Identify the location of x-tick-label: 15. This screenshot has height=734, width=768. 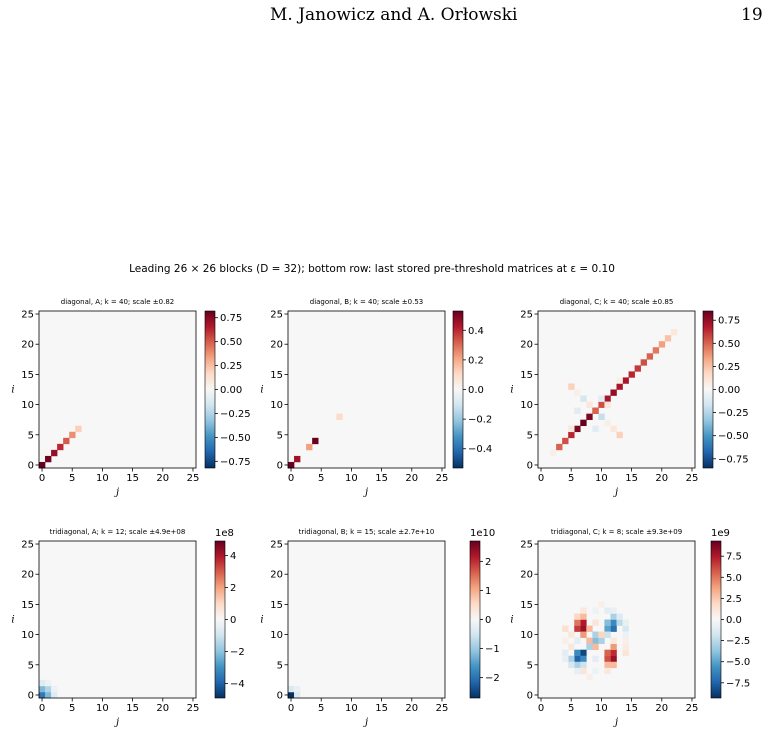
(132, 708).